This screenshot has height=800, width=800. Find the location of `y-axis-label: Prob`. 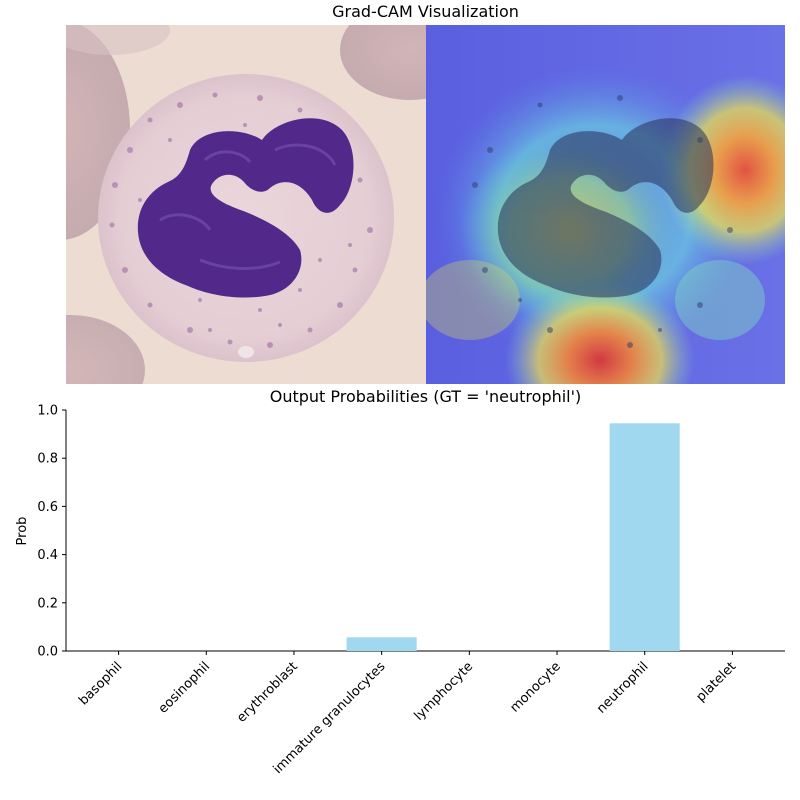

y-axis-label: Prob is located at coordinates (22, 531).